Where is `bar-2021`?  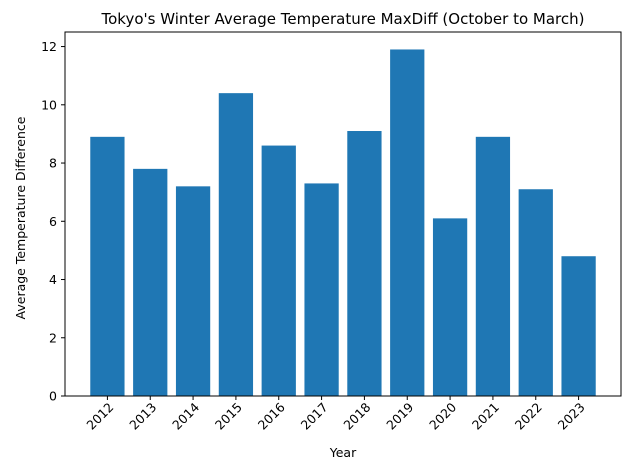 bar-2021 is located at coordinates (493, 266).